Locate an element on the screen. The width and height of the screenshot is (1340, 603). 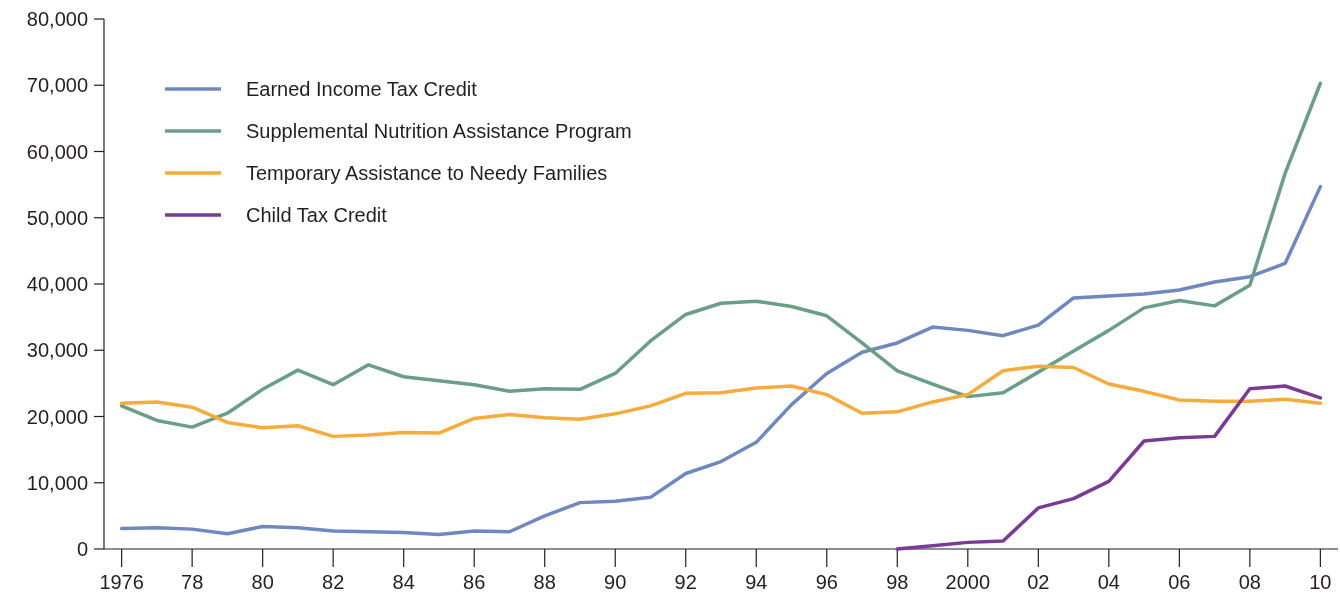
y-tick-label: 50,000 is located at coordinates (57, 217).